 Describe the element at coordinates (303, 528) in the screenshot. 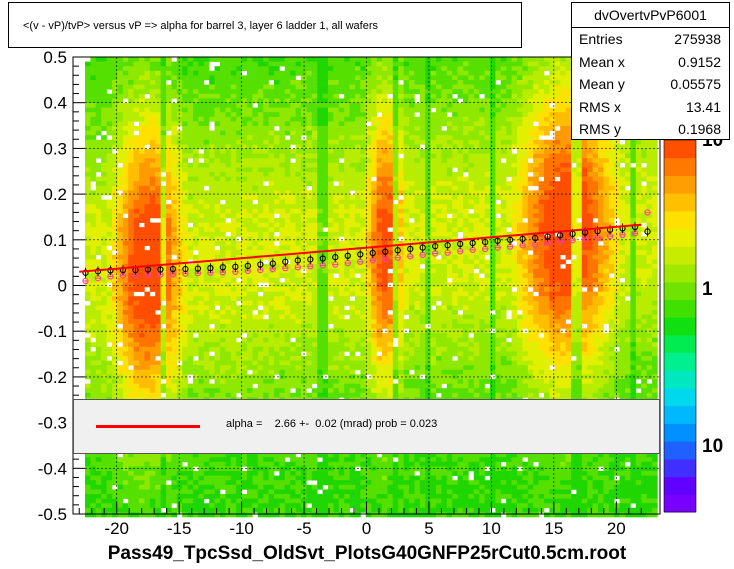

I see `x-tick-label: -5` at that location.